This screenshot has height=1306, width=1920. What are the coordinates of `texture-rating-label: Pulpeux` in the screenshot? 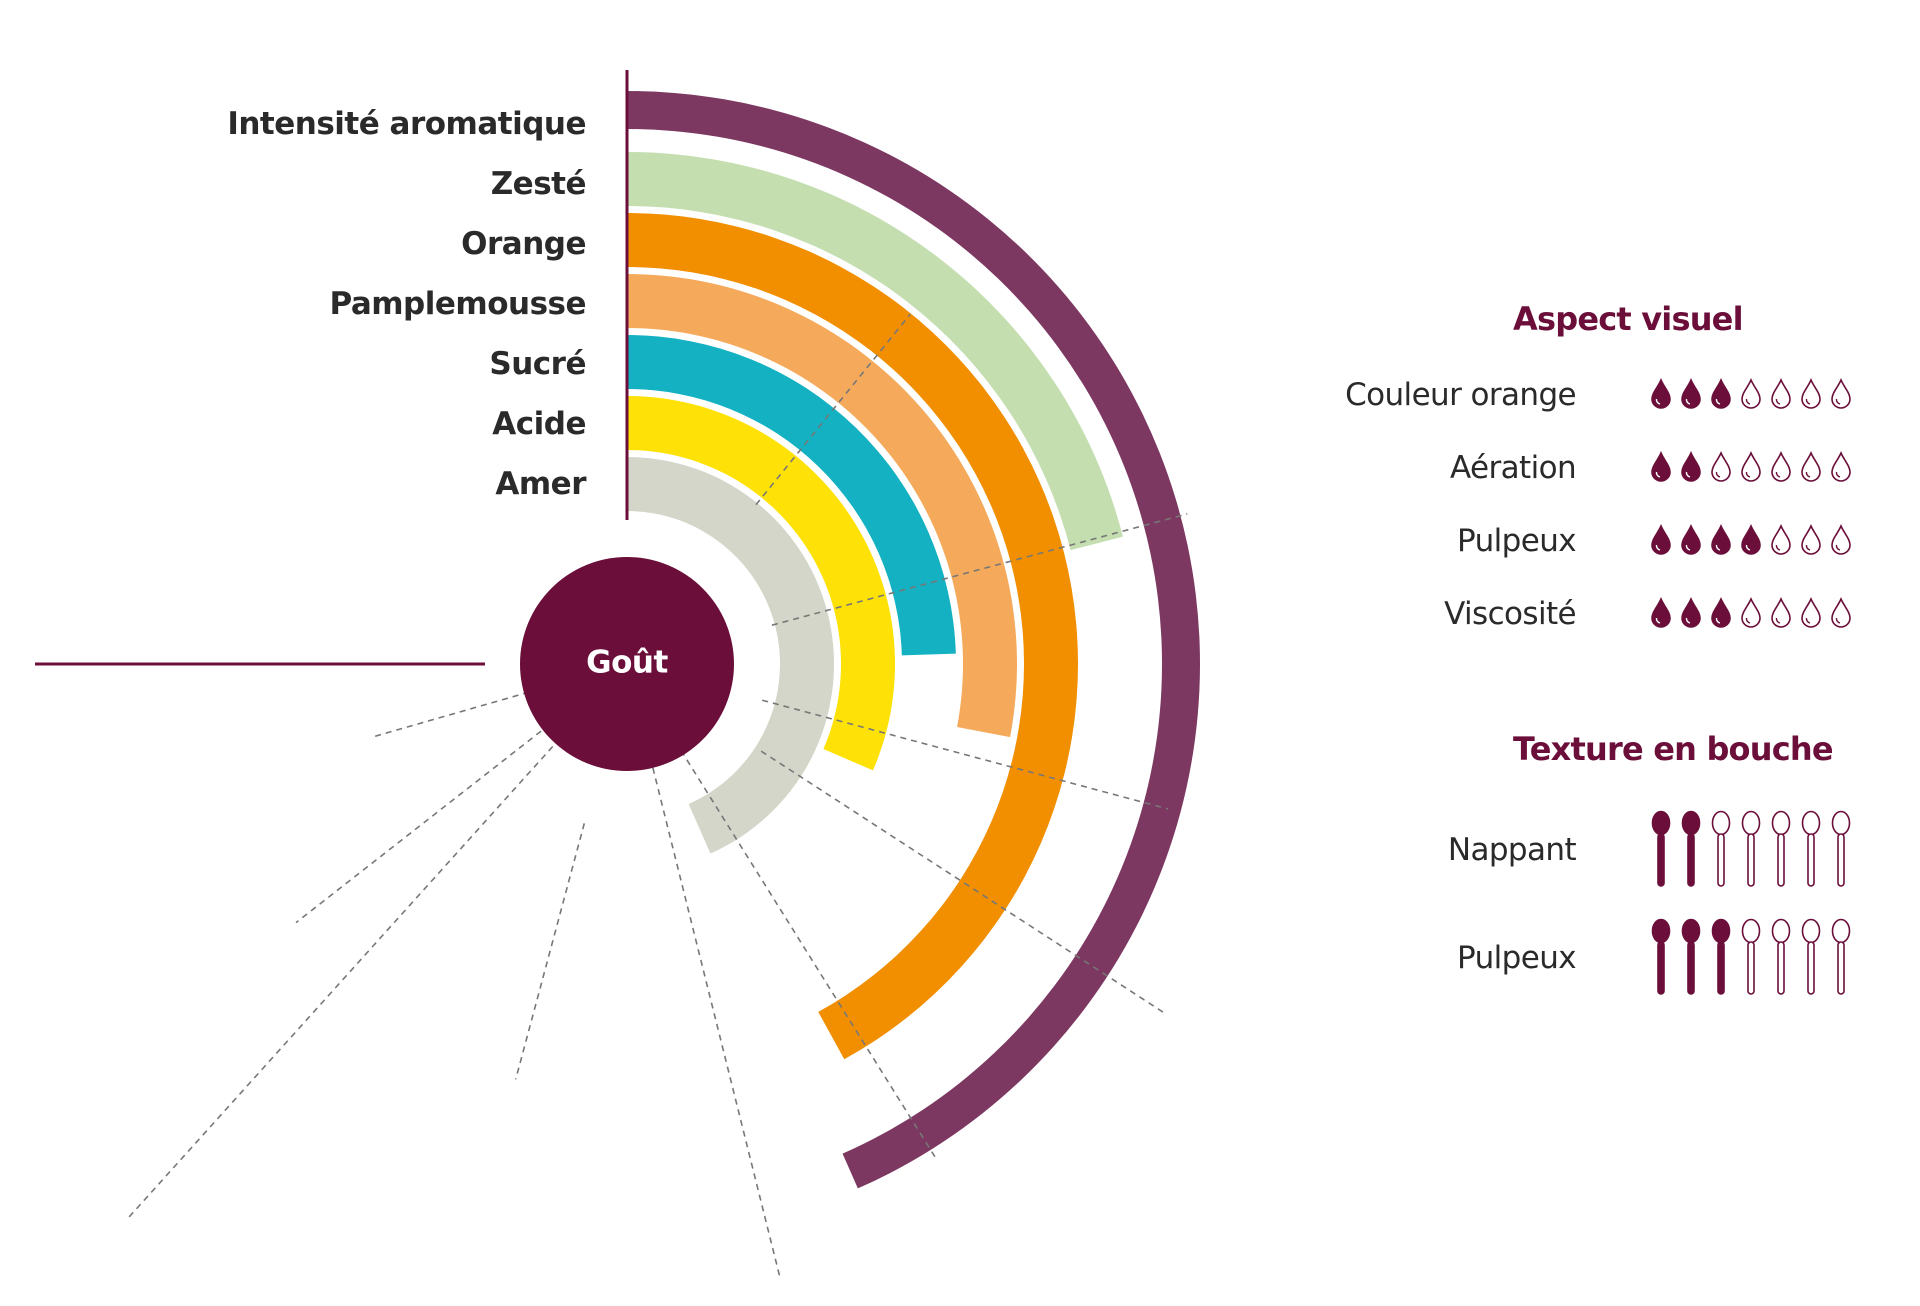 It's located at (1517, 958).